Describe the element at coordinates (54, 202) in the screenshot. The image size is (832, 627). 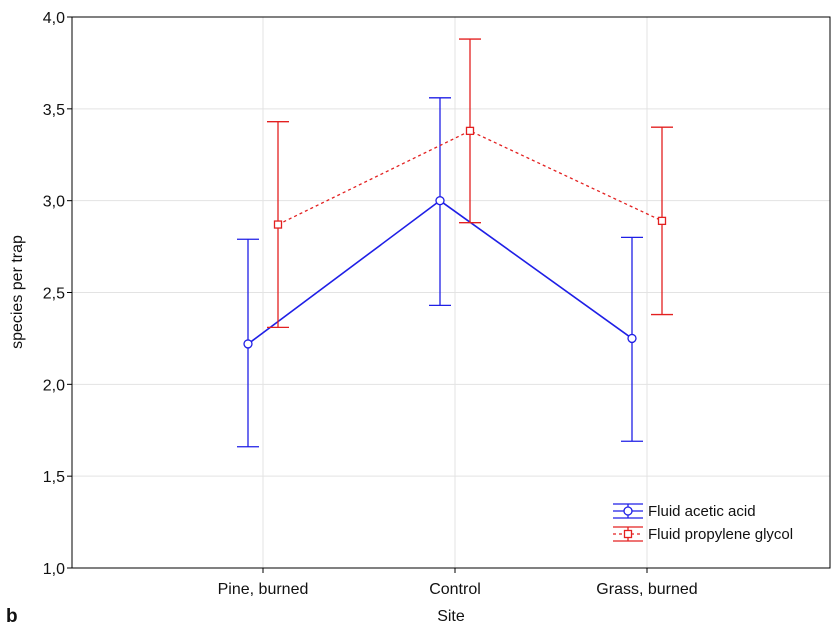
I see `y-tick-label: 3,0` at that location.